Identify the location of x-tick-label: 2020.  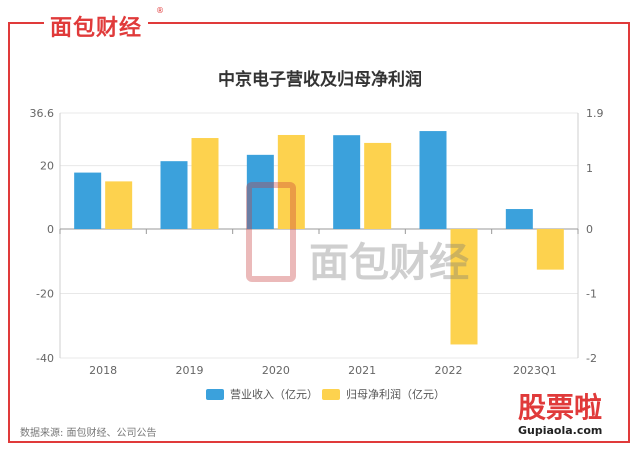
(276, 370).